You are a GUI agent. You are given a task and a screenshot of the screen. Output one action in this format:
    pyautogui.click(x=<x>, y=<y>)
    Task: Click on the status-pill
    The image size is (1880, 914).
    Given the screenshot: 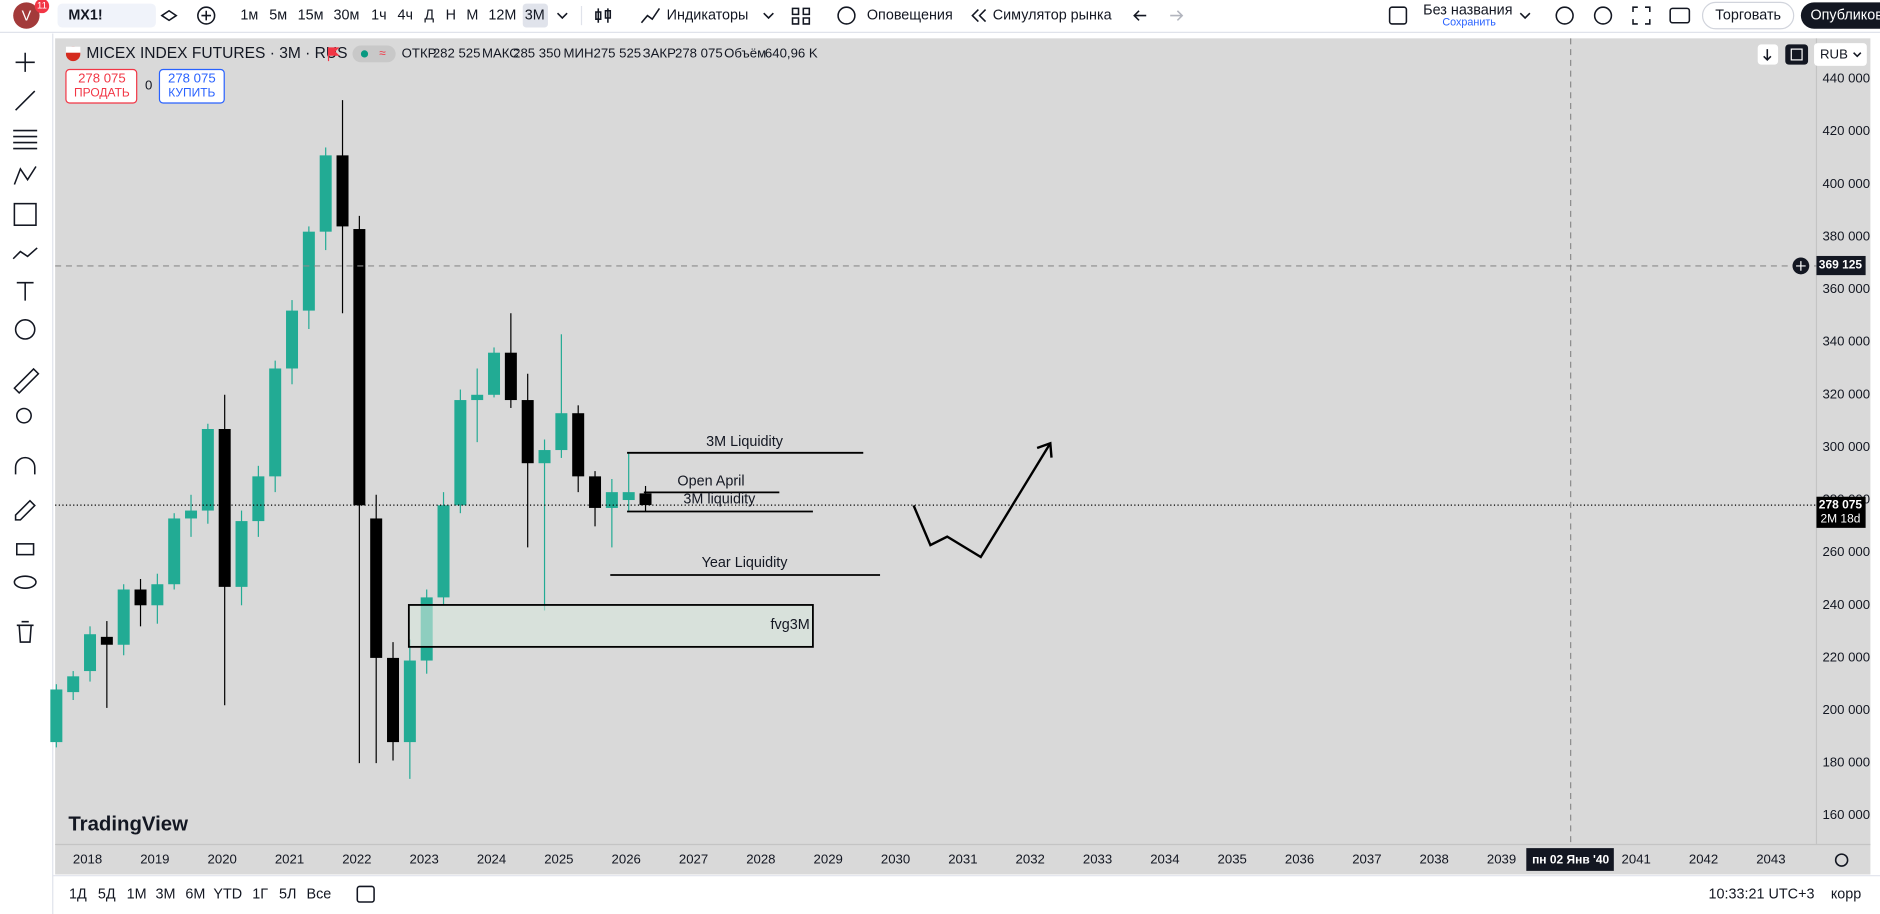 What is the action you would take?
    pyautogui.click(x=374, y=54)
    